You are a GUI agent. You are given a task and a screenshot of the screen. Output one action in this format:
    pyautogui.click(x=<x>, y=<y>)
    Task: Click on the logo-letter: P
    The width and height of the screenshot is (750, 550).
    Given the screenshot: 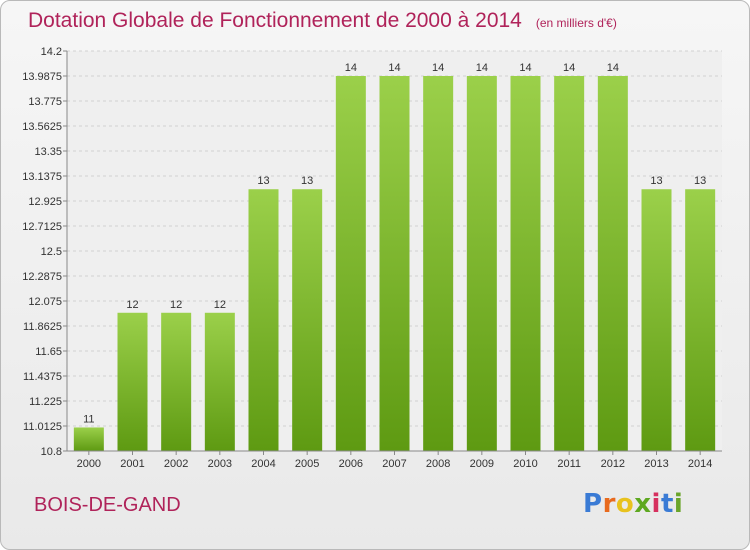 What is the action you would take?
    pyautogui.click(x=593, y=504)
    